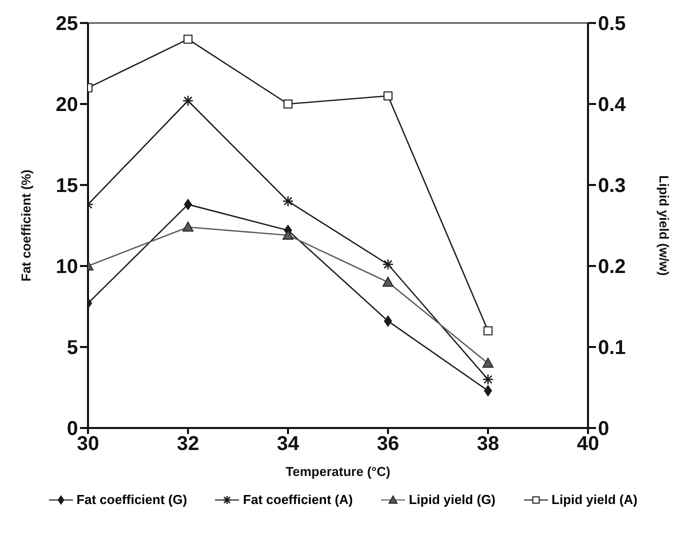  I want to click on y-tick-label: 10, so click(67, 267).